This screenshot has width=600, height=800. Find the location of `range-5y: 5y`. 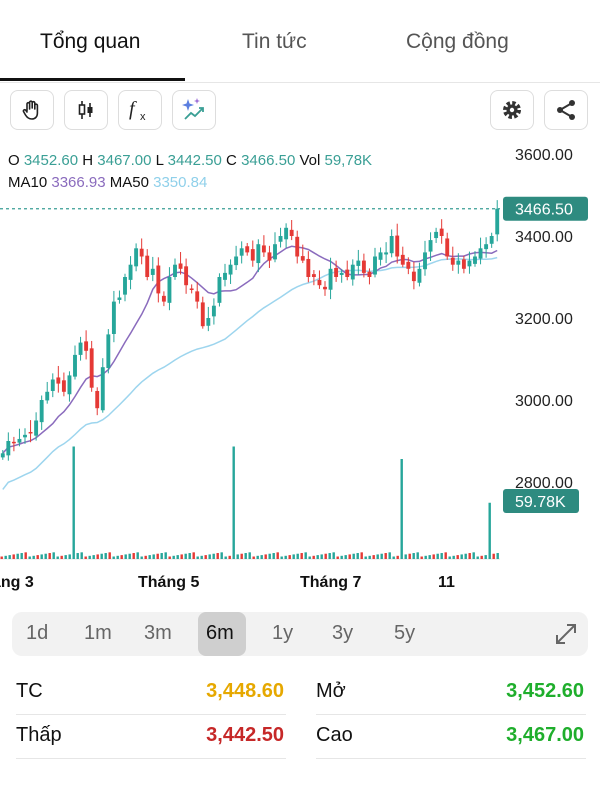

range-5y: 5y is located at coordinates (405, 633).